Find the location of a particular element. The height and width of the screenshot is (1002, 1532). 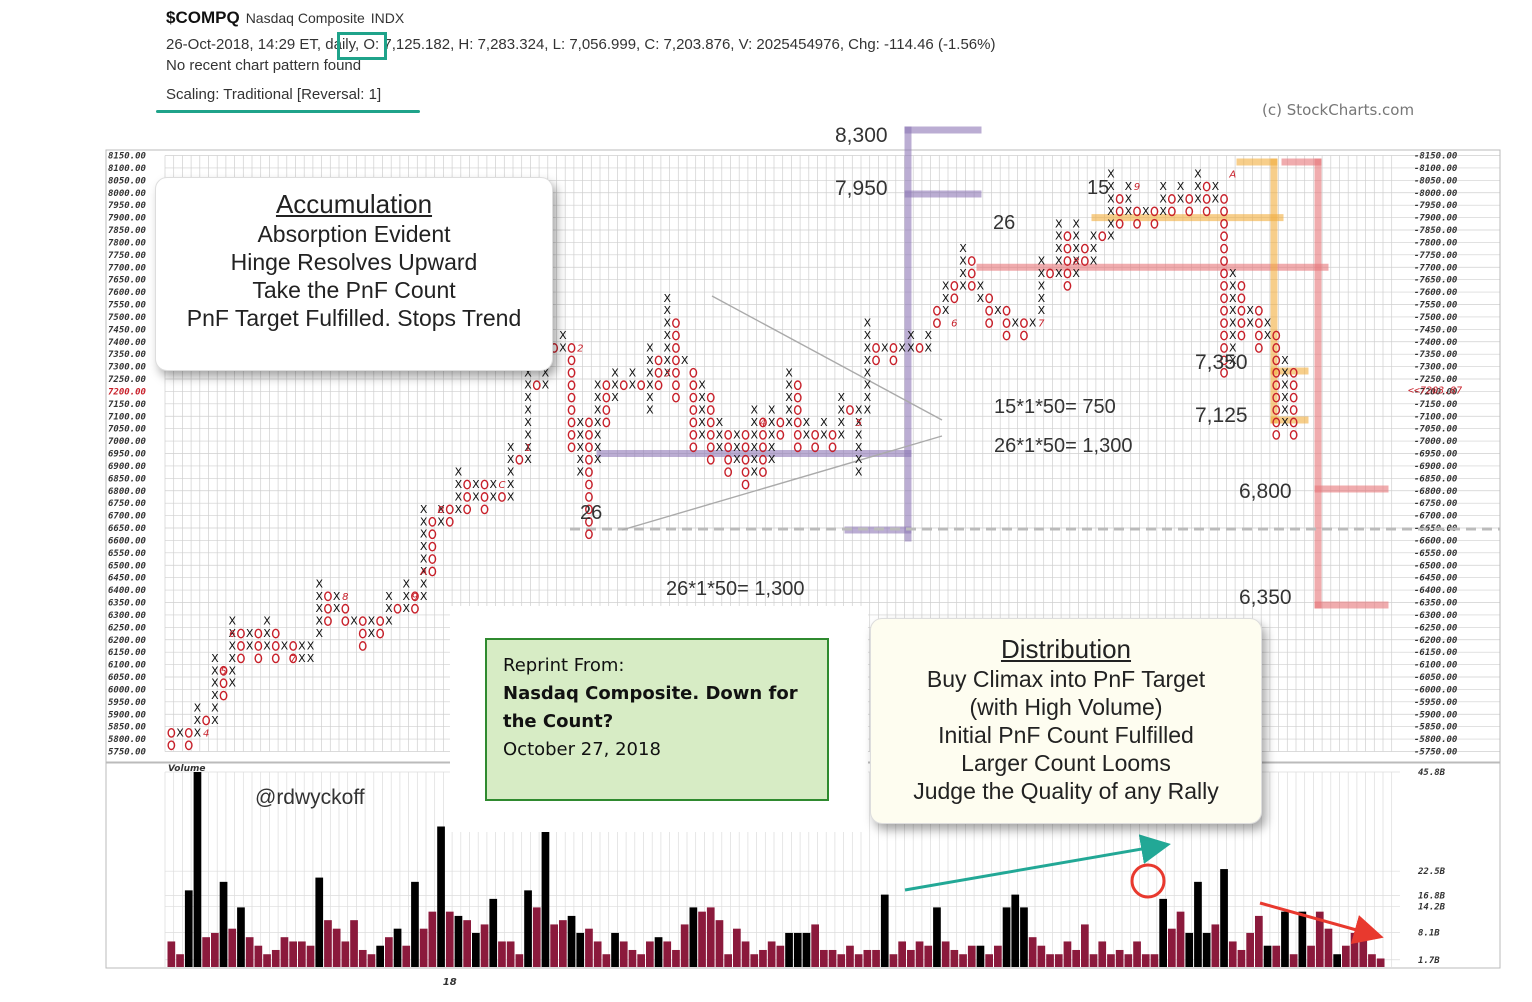

distribution-line: Judge the Quality of any Rally is located at coordinates (1066, 791).